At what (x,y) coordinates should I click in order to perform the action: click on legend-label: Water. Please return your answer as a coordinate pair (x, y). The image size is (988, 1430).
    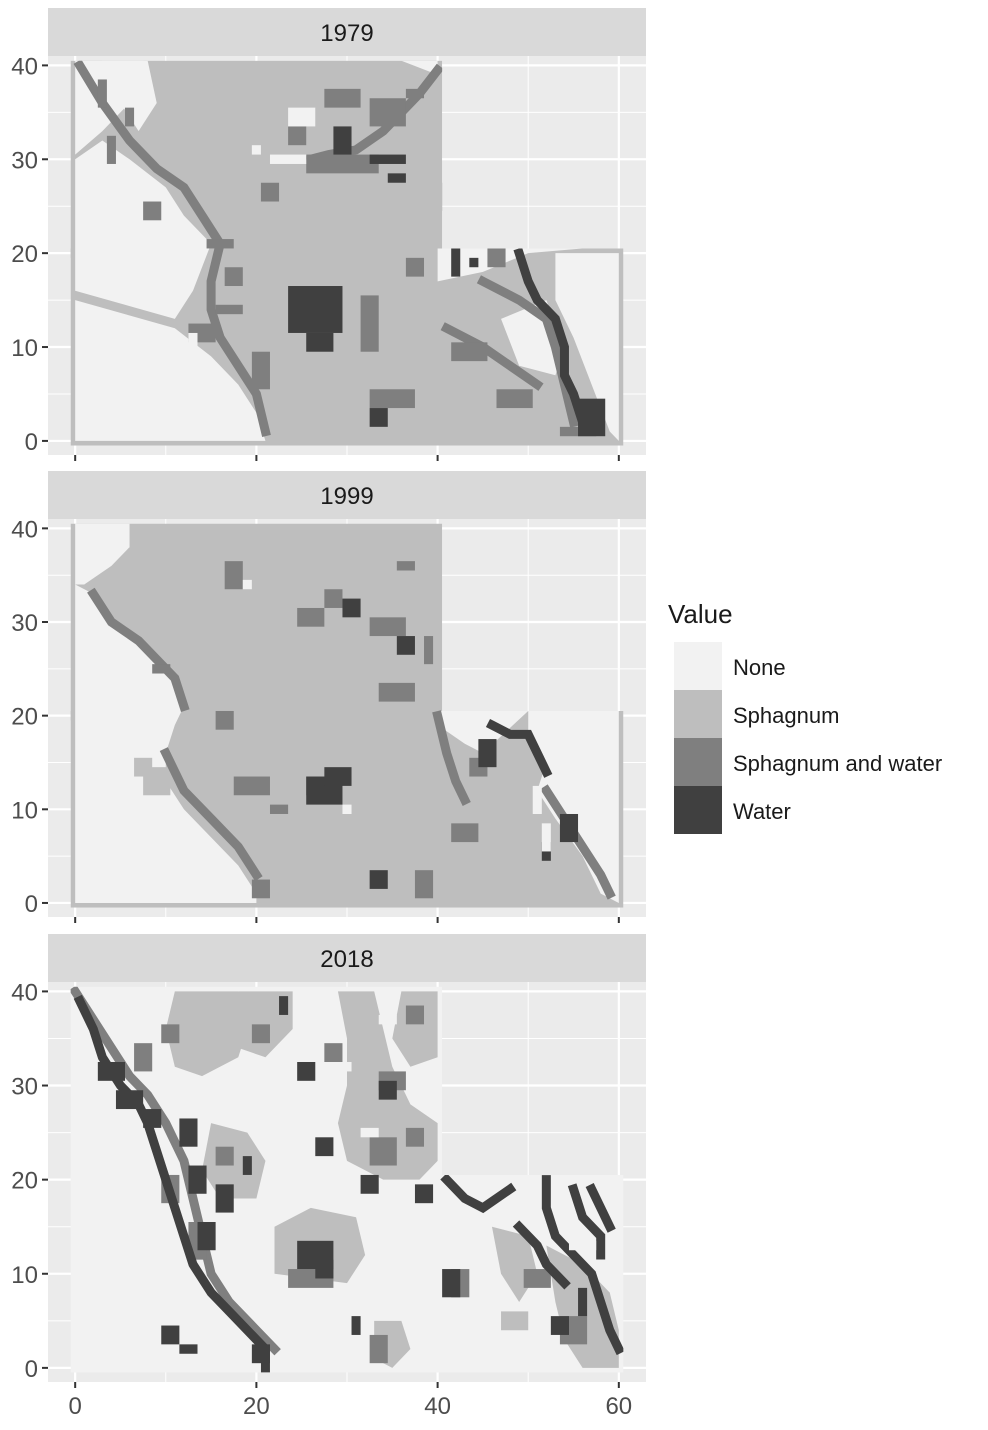
    Looking at the image, I should click on (762, 811).